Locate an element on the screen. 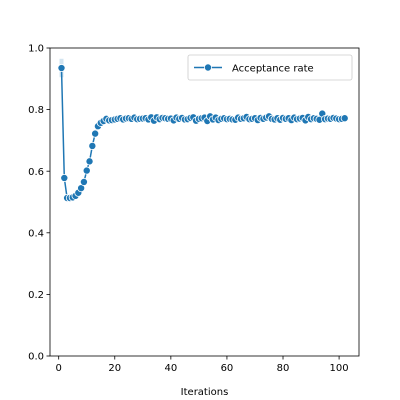 The width and height of the screenshot is (400, 400). x-tick-label: 40 is located at coordinates (170, 368).